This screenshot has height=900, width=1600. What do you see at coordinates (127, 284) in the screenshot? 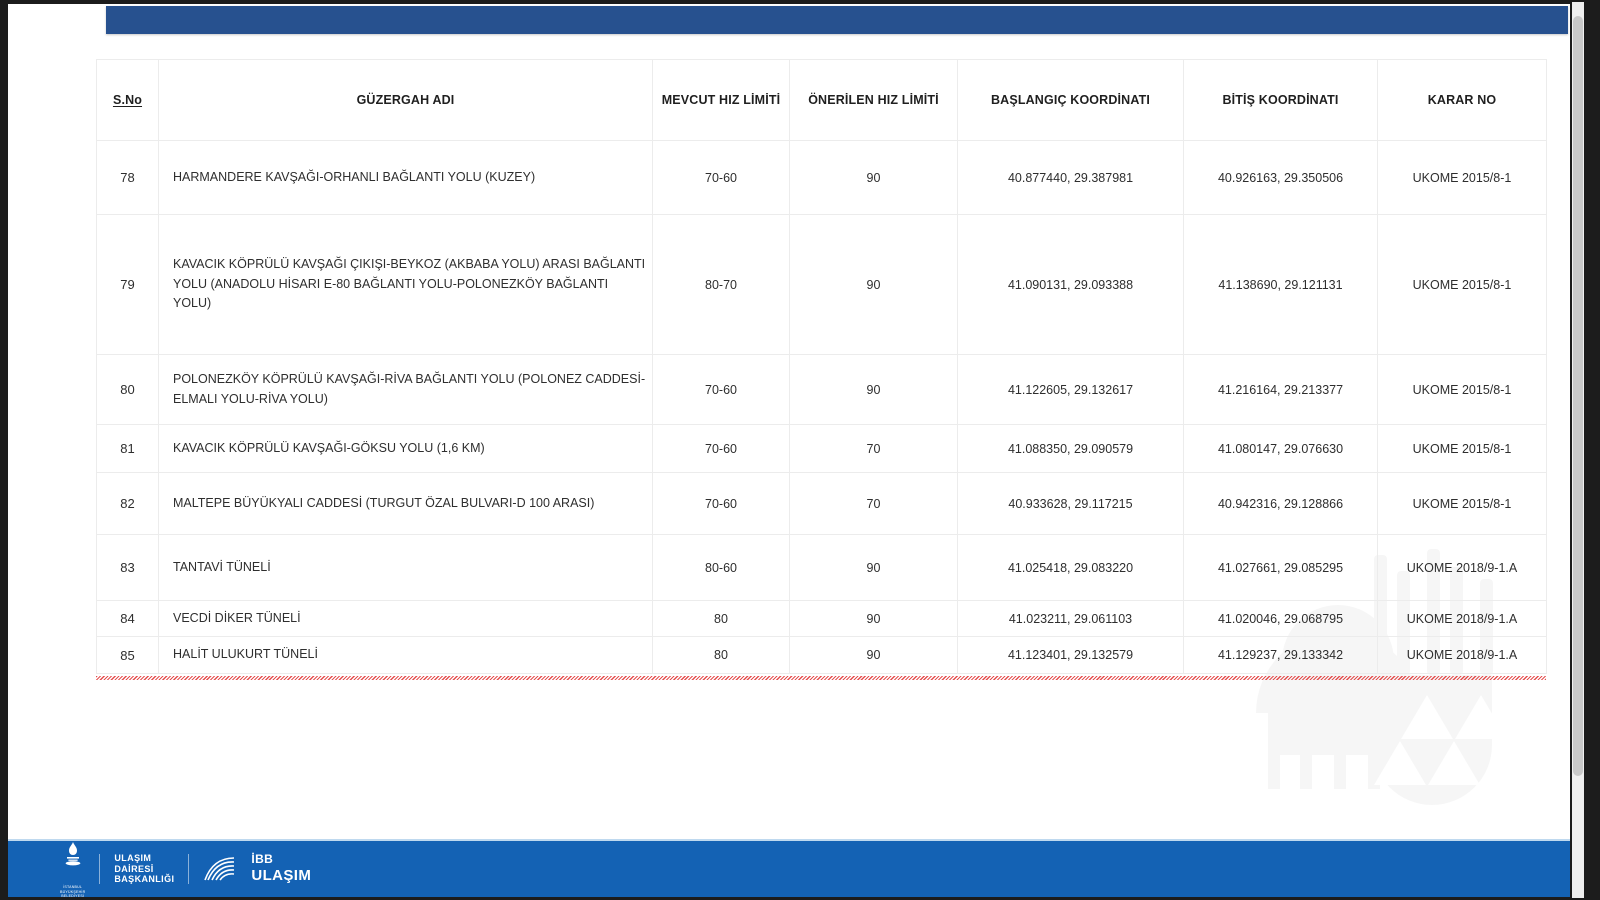
I see `cell-sno: 79` at bounding box center [127, 284].